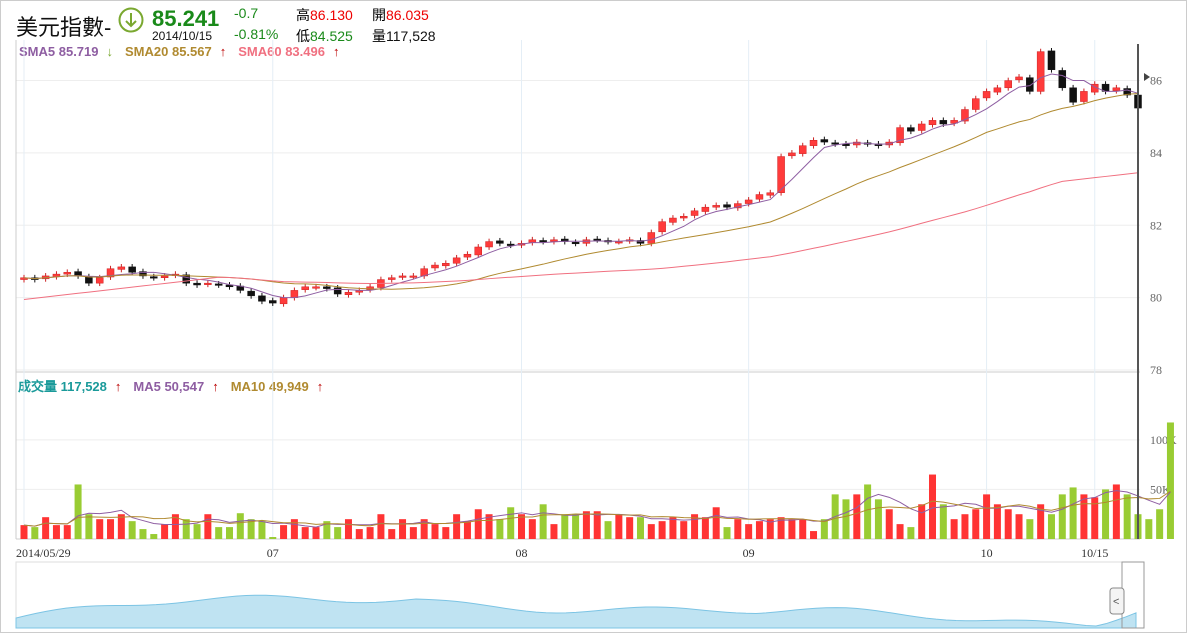  I want to click on volume-legend-item-2: MA10 49,949 ↑, so click(280, 386).